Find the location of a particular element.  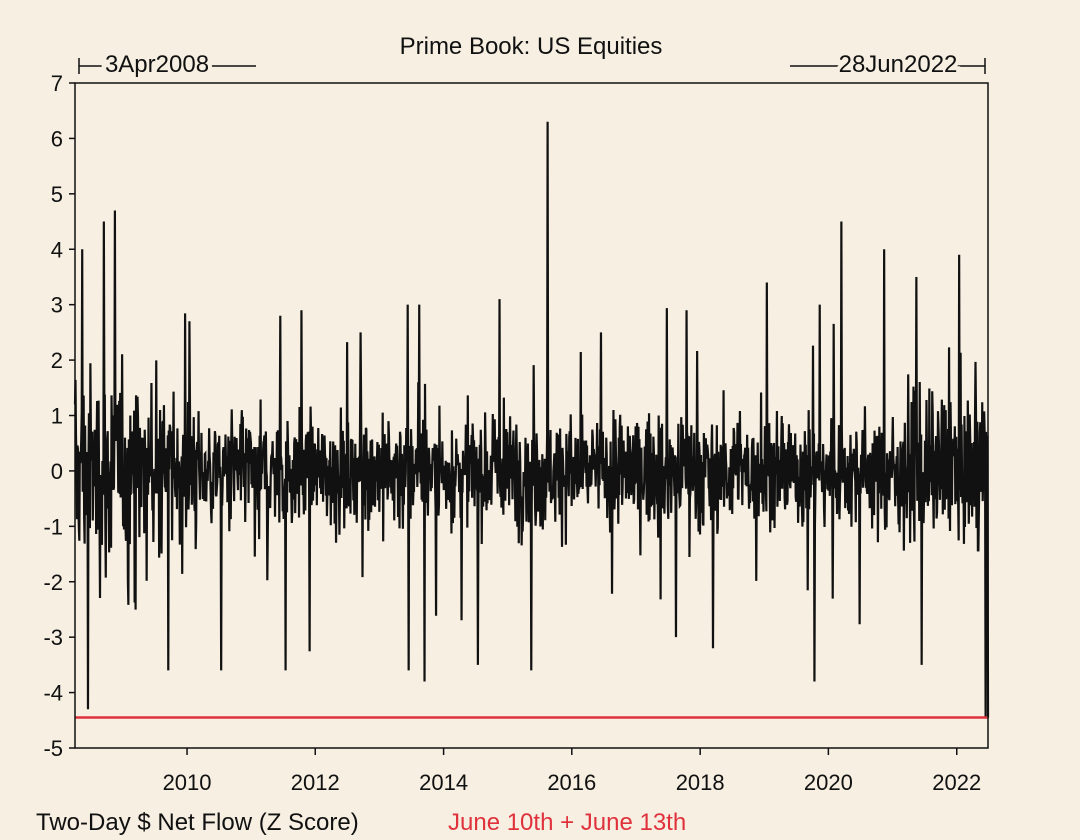

y-tick-label: -1 is located at coordinates (53, 526).